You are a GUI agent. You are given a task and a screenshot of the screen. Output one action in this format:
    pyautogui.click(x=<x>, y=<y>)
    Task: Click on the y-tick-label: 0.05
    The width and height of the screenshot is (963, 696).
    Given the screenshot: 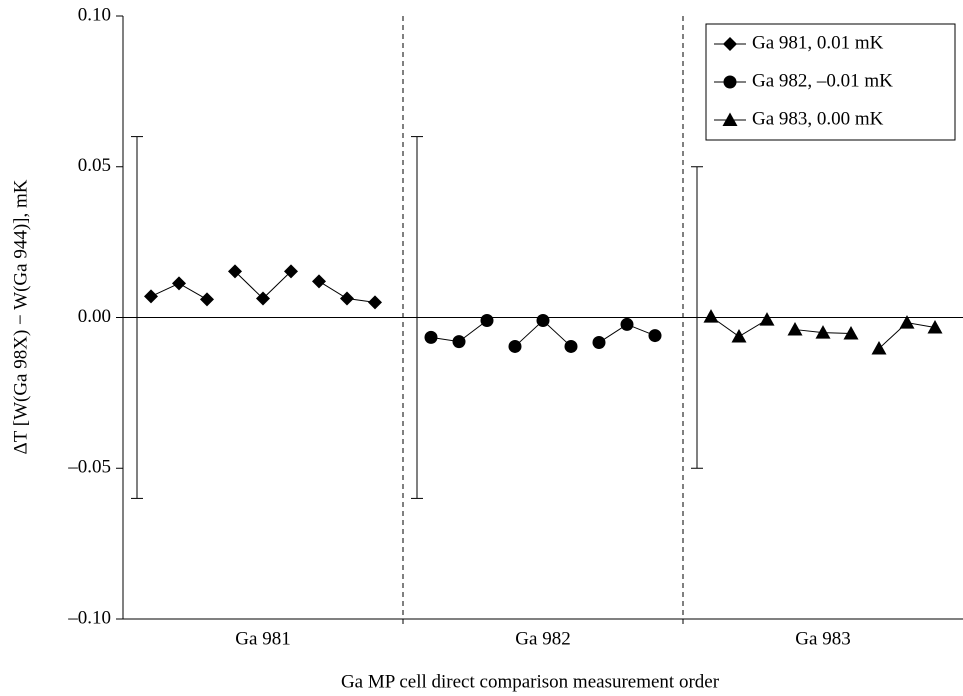 What is the action you would take?
    pyautogui.click(x=94, y=165)
    